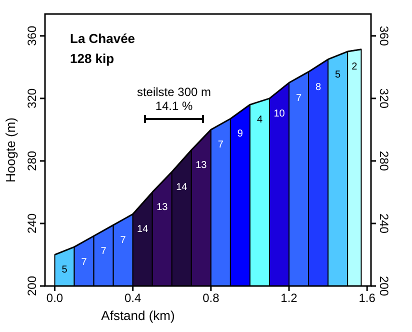 The image size is (412, 332). What do you see at coordinates (10, 150) in the screenshot?
I see `y-axis-title: Hoogte (m)` at bounding box center [10, 150].